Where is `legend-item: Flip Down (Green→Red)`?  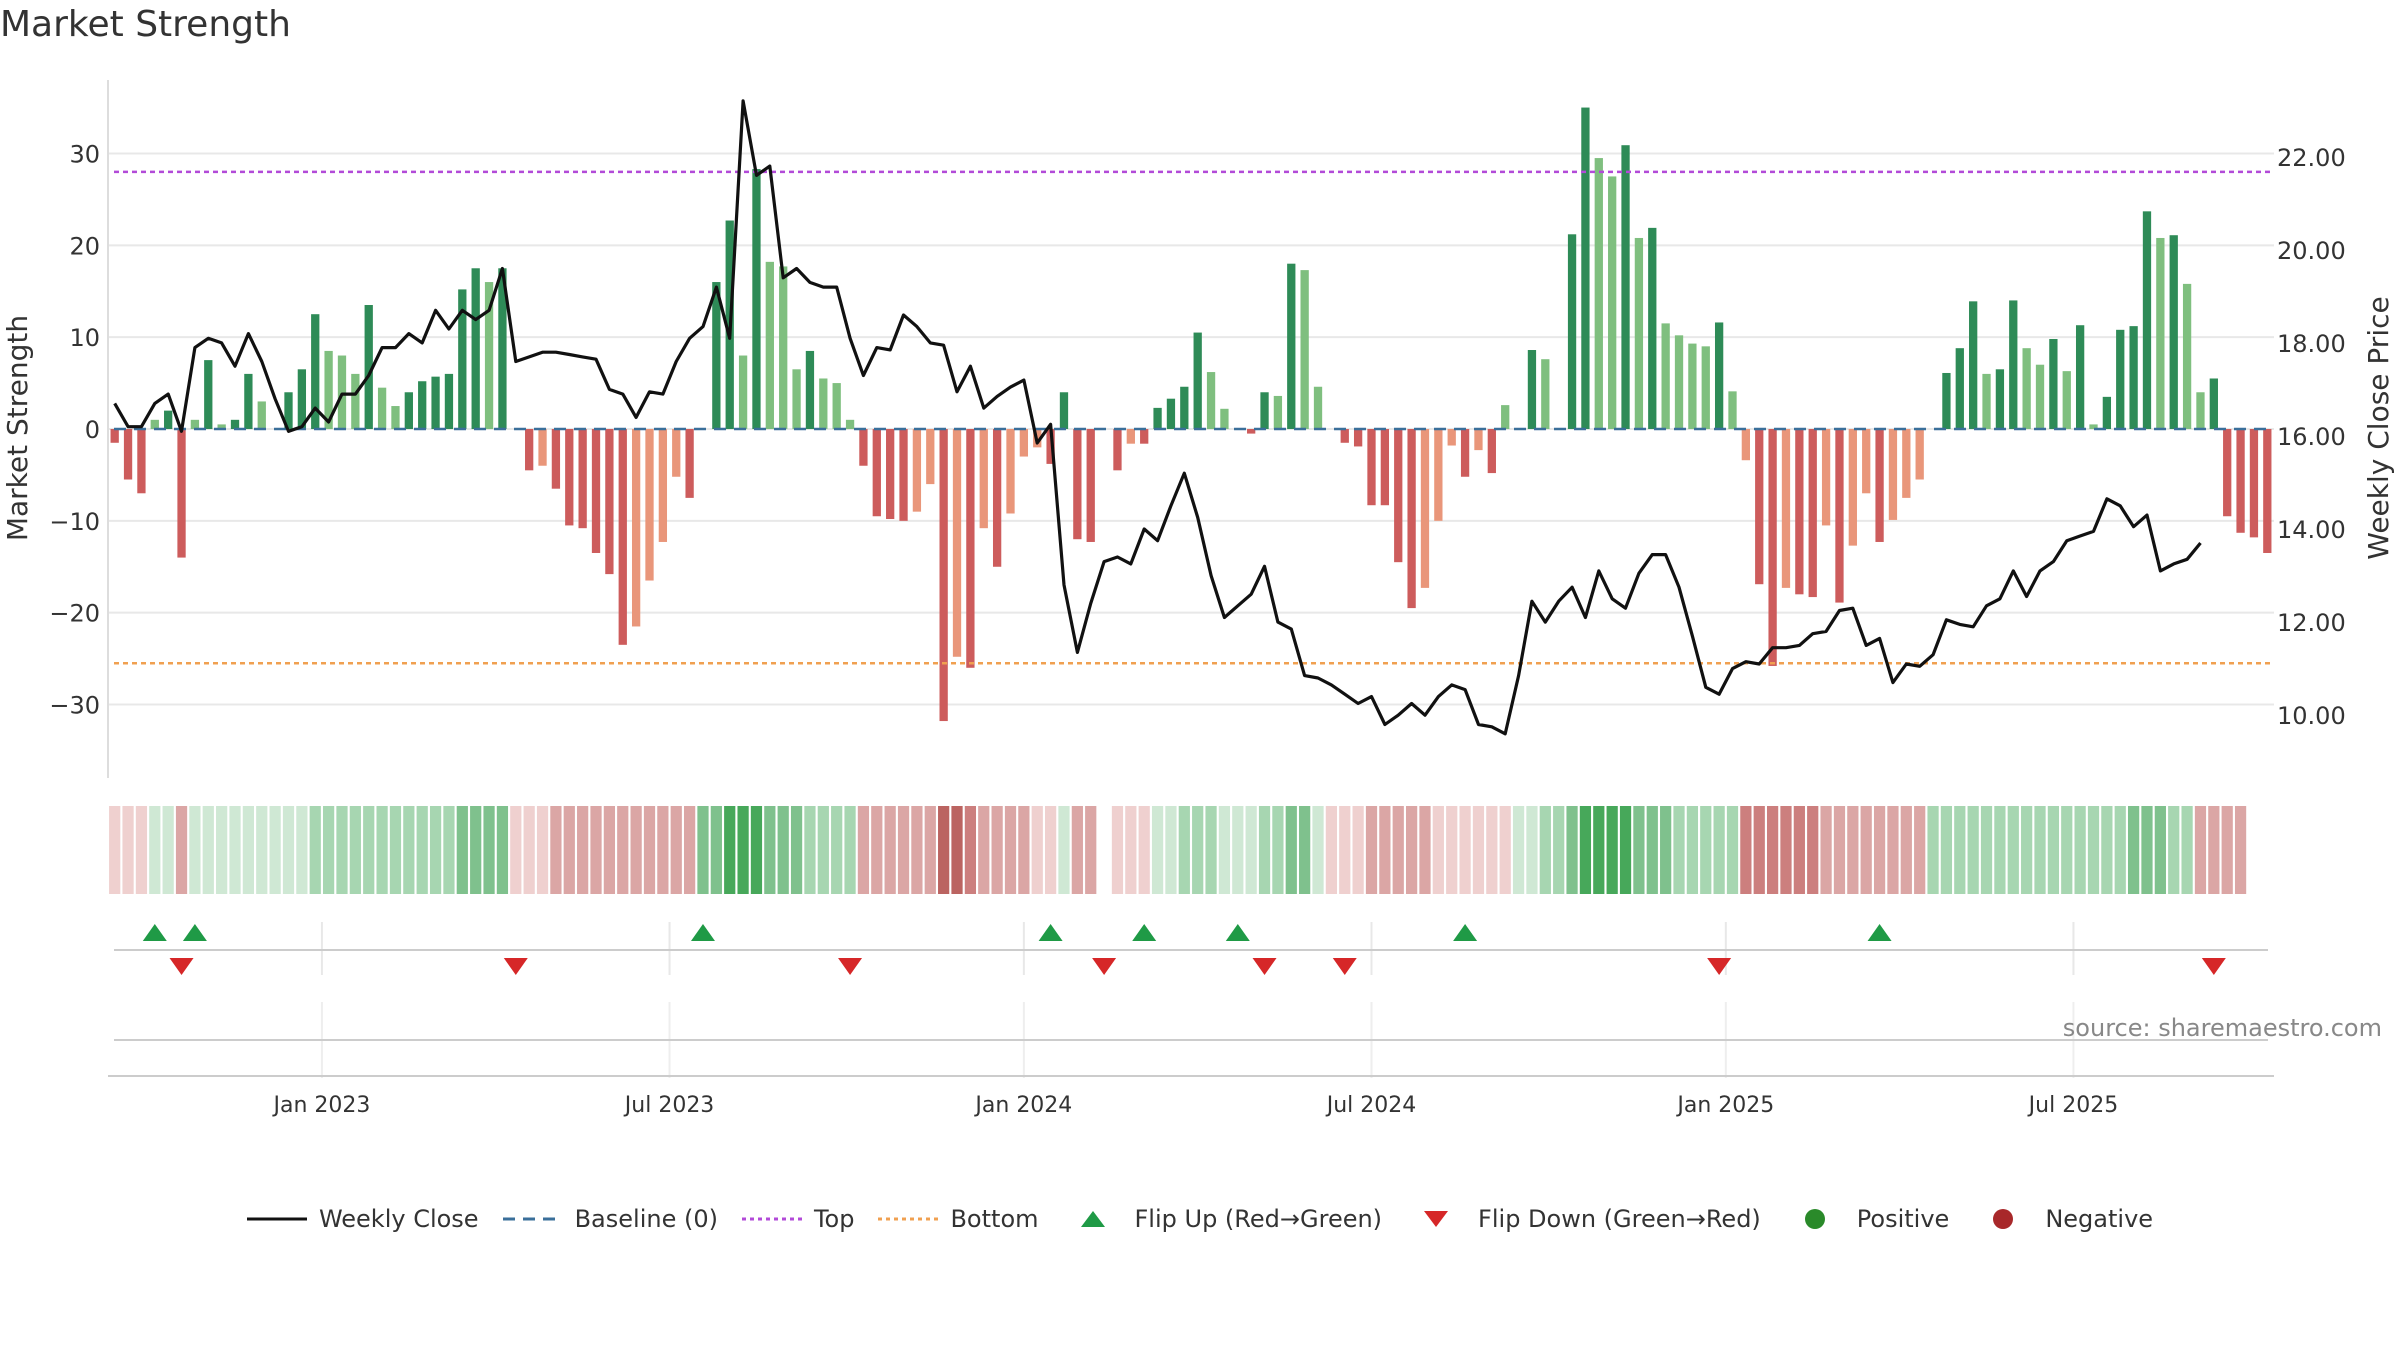
legend-item: Flip Down (Green→Red) is located at coordinates (1583, 1219).